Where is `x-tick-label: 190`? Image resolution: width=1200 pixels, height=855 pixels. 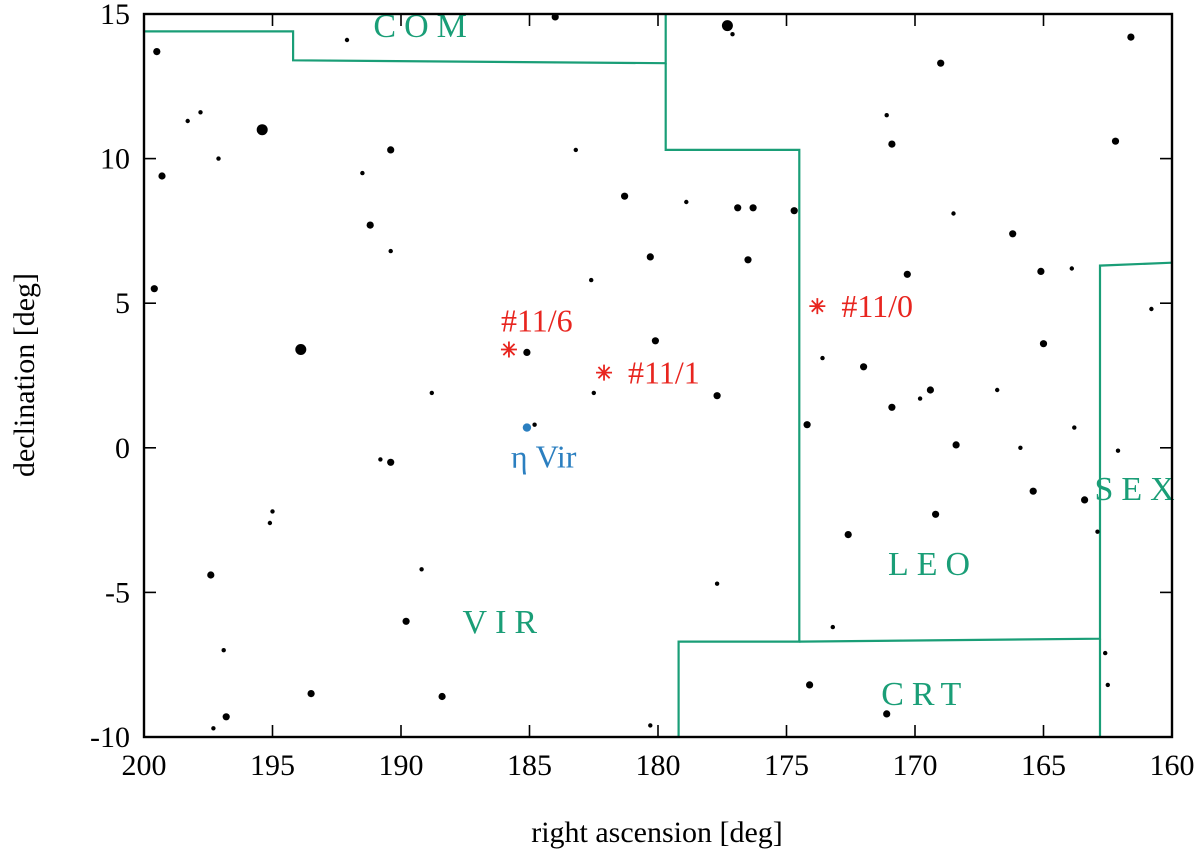
x-tick-label: 190 is located at coordinates (401, 765).